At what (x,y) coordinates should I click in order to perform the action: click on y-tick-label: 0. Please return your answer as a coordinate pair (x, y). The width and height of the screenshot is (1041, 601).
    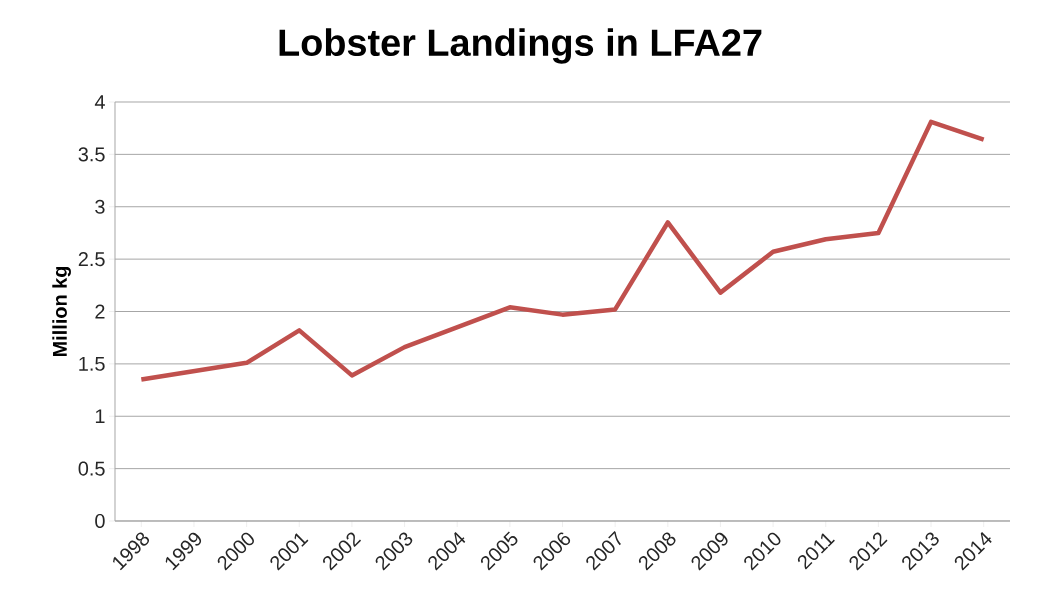
    Looking at the image, I should click on (100, 521).